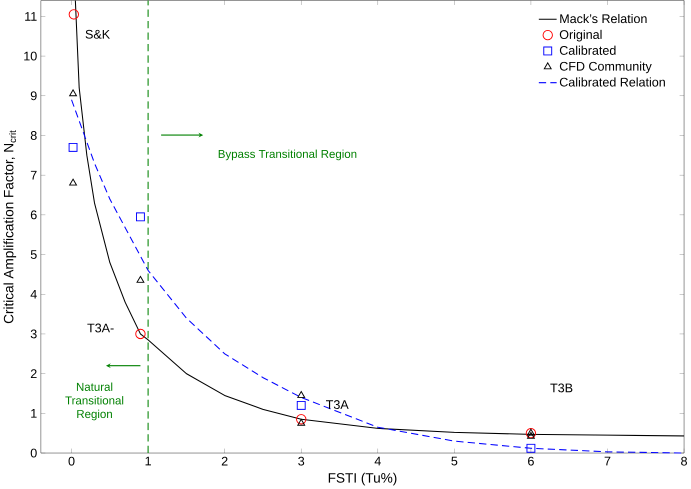 The image size is (691, 489). What do you see at coordinates (71, 461) in the screenshot?
I see `x-tick-label: 0` at bounding box center [71, 461].